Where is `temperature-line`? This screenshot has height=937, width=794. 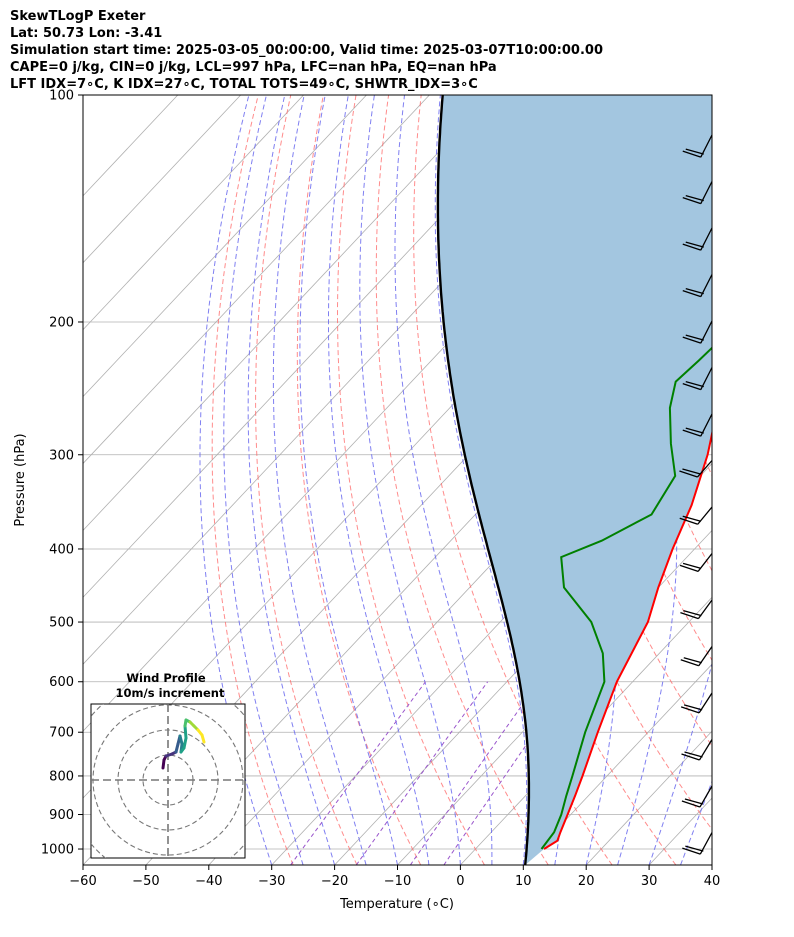
temperature-line is located at coordinates (627, 639).